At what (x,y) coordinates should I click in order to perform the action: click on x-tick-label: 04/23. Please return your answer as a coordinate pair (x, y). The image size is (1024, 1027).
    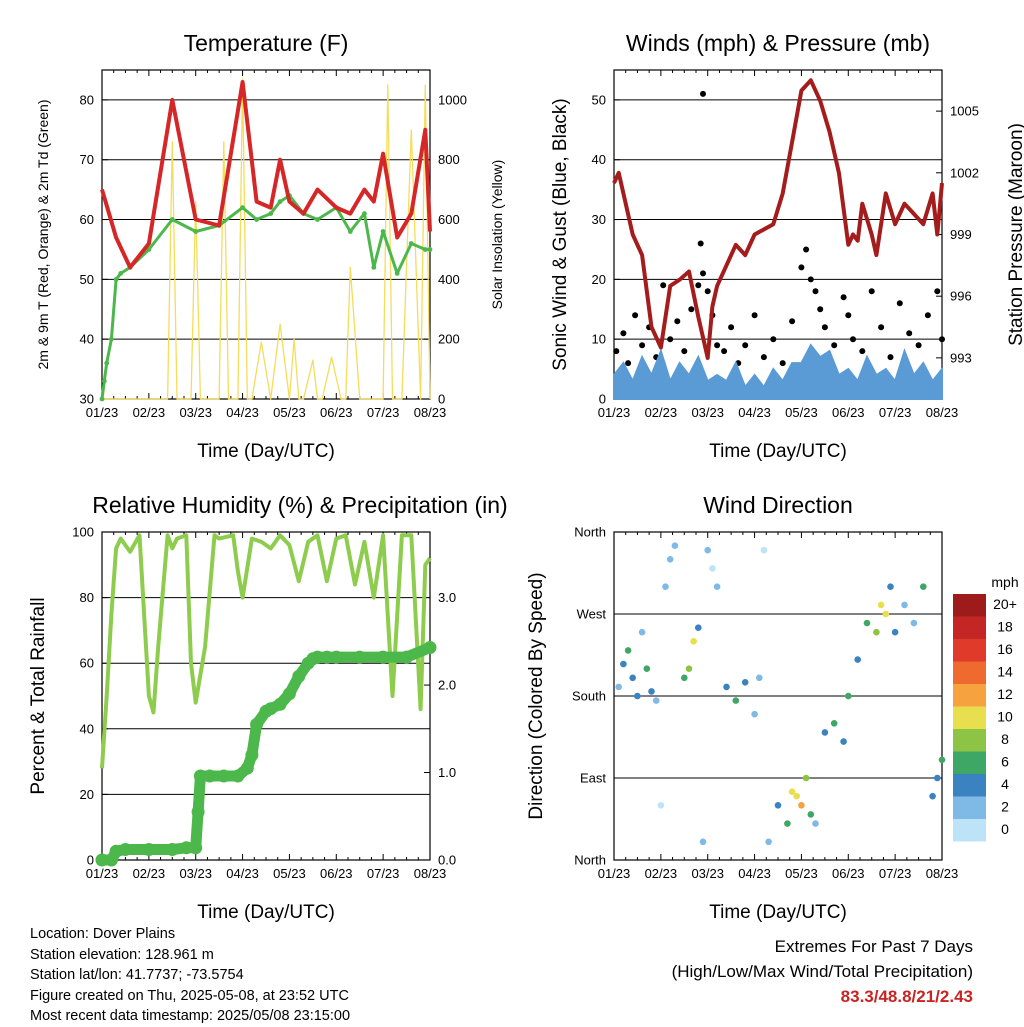
    Looking at the image, I should click on (754, 873).